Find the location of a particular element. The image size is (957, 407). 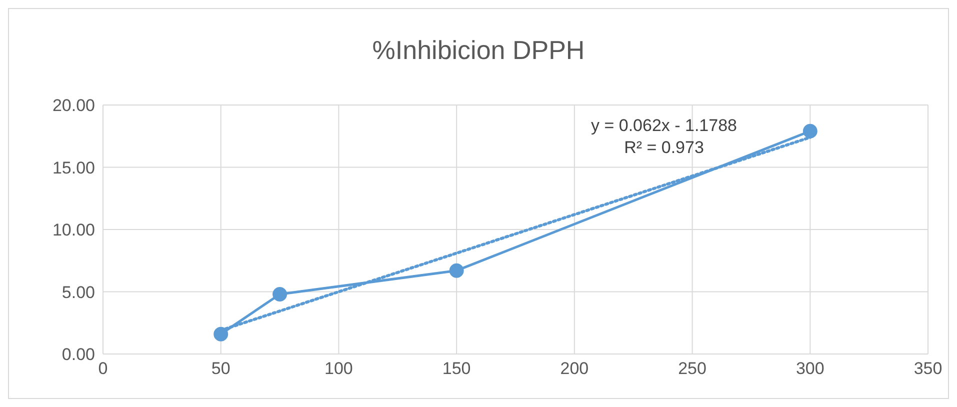

x-tick-label: 50 is located at coordinates (220, 368).